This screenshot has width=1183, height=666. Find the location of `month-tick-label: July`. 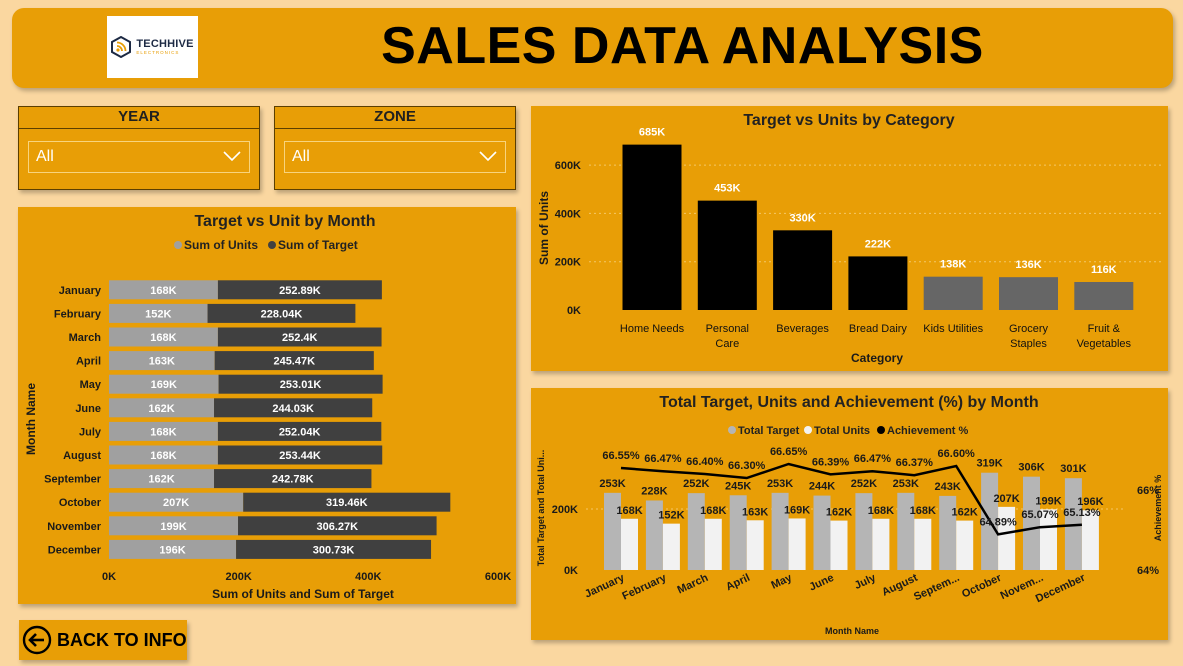

month-tick-label: July is located at coordinates (866, 581).